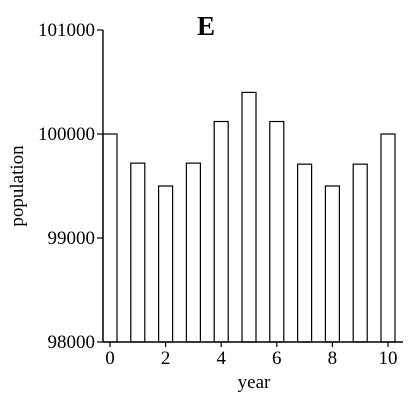 This screenshot has width=409, height=397. What do you see at coordinates (17, 186) in the screenshot?
I see `y-axis-label: population` at bounding box center [17, 186].